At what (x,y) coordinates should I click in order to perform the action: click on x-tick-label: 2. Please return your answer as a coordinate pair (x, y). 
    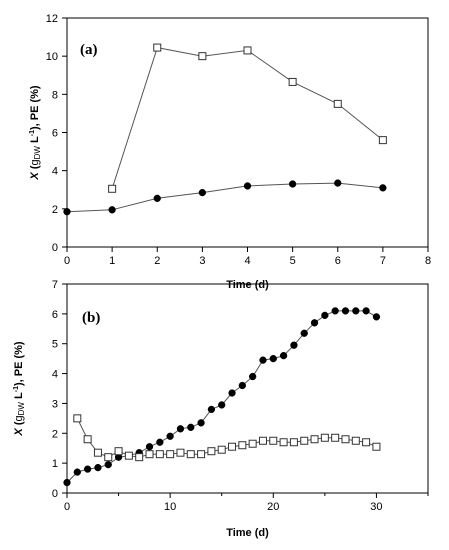
    Looking at the image, I should click on (157, 261).